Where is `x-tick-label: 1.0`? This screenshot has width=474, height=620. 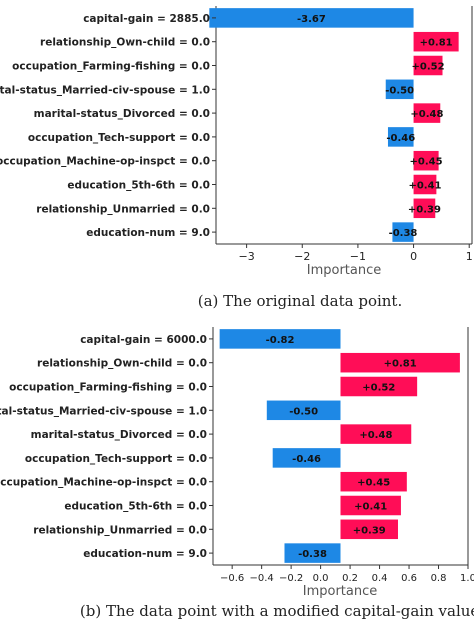
x-tick-label: 1.0 is located at coordinates (467, 578).